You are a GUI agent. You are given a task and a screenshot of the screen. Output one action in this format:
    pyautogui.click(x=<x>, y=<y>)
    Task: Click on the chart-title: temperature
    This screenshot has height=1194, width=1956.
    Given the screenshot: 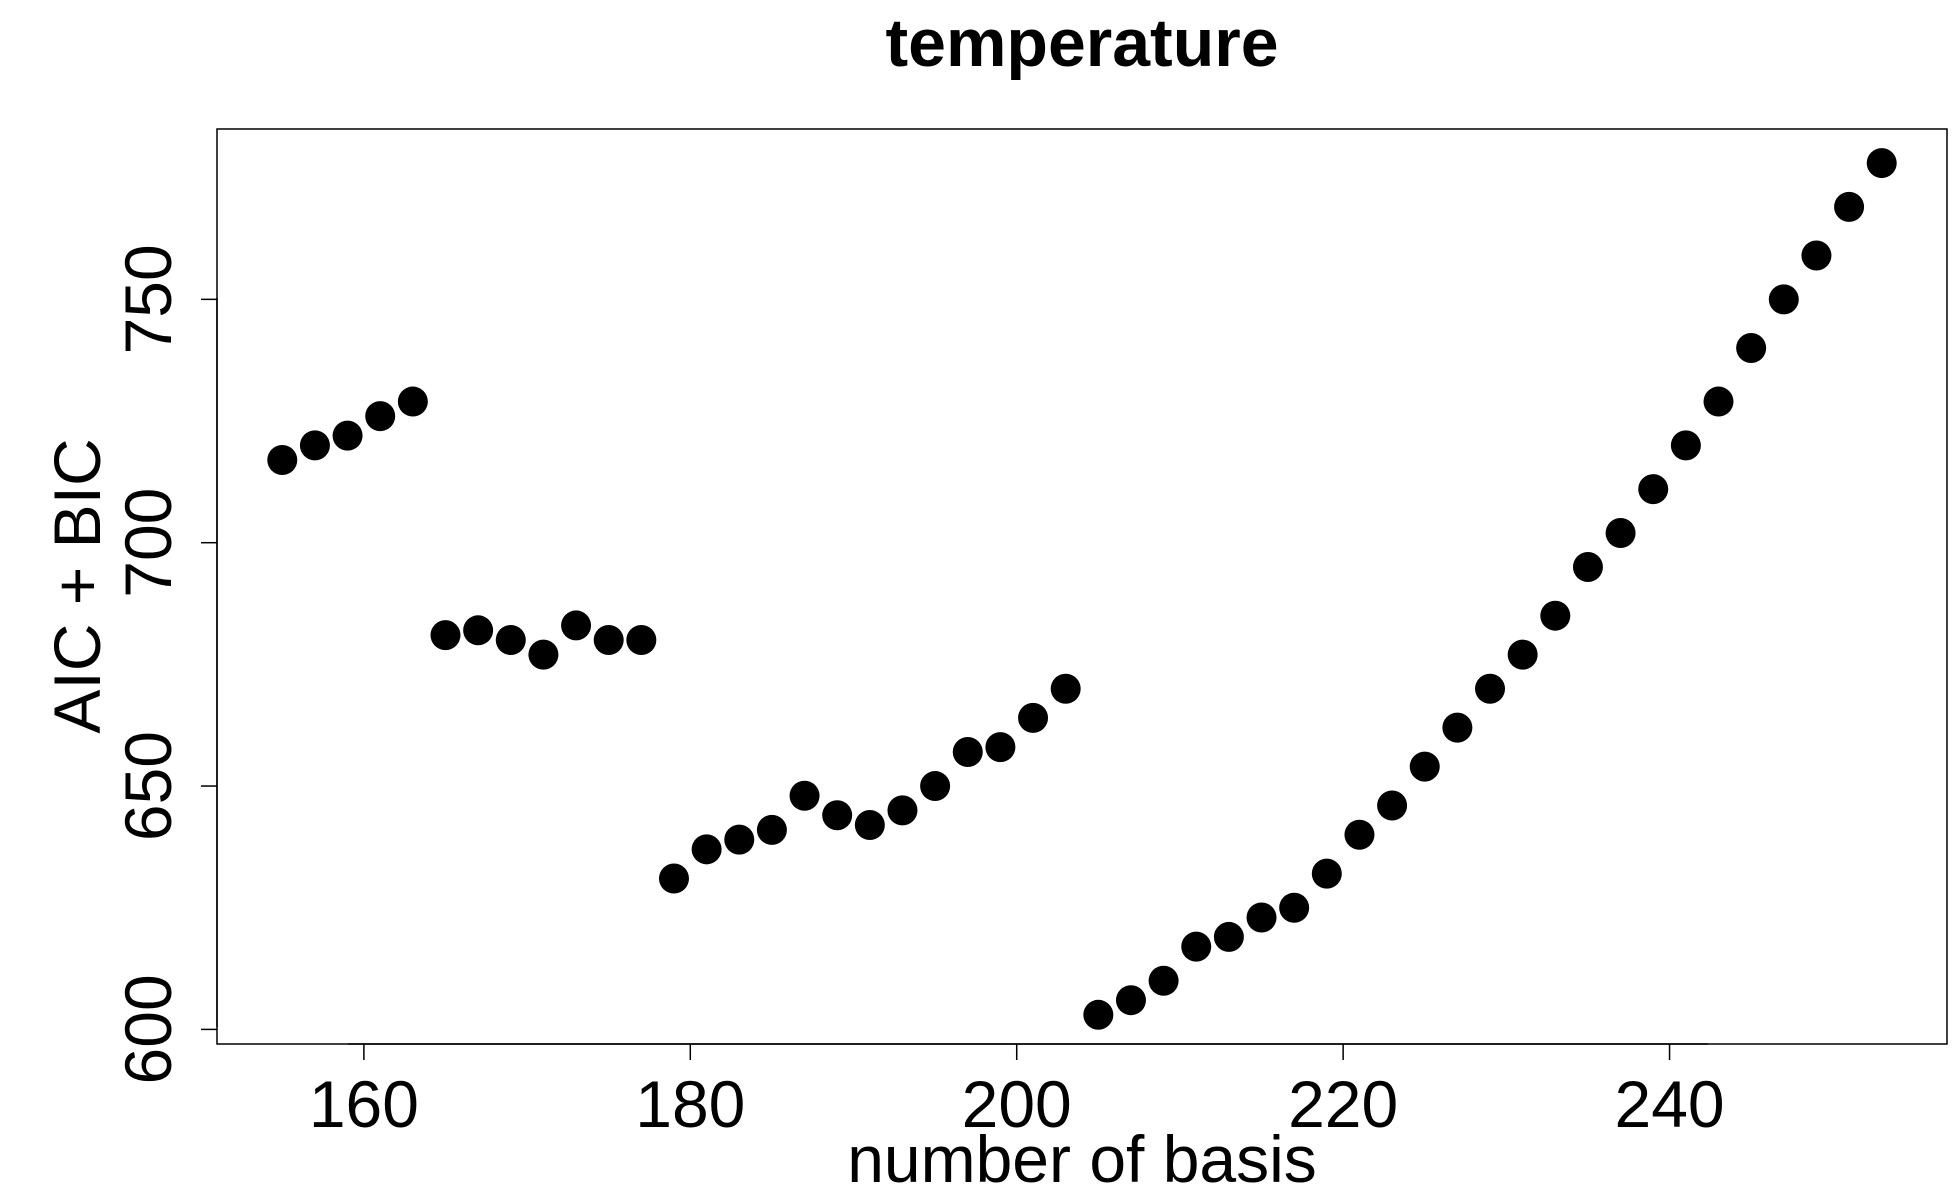 What is the action you would take?
    pyautogui.click(x=1081, y=43)
    